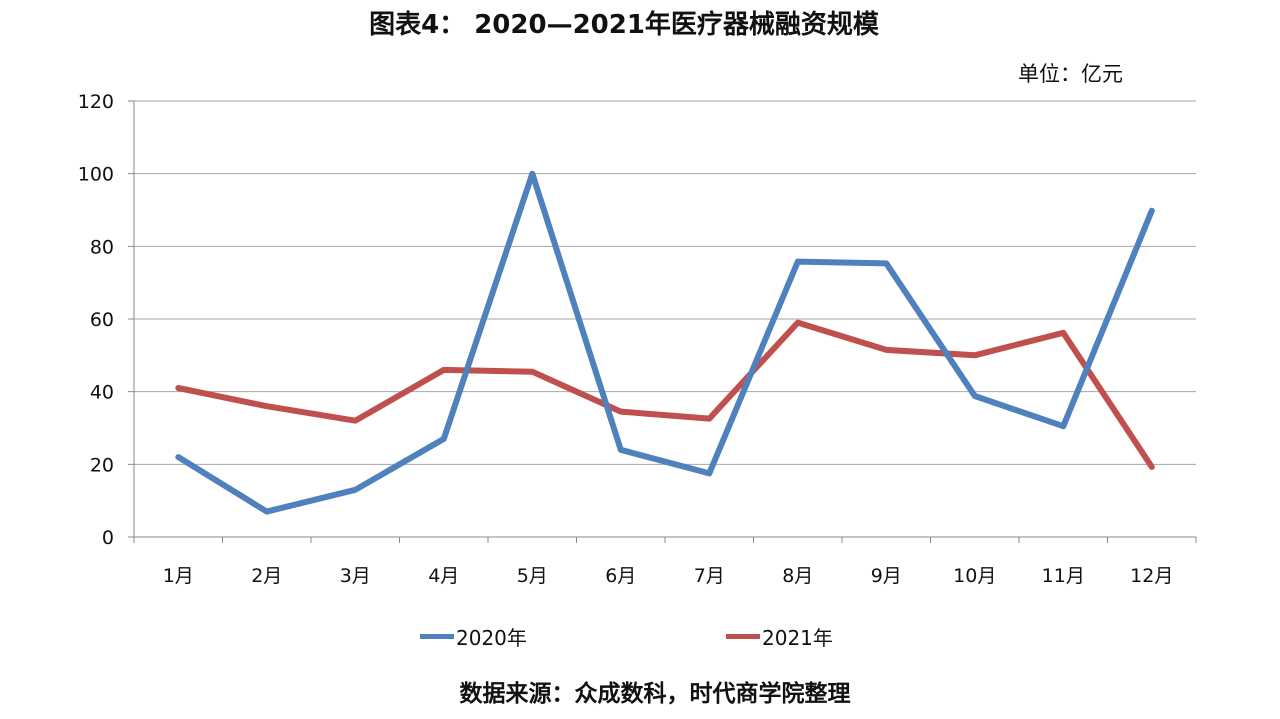  Describe the element at coordinates (108, 538) in the screenshot. I see `y-tick-label: 0` at that location.